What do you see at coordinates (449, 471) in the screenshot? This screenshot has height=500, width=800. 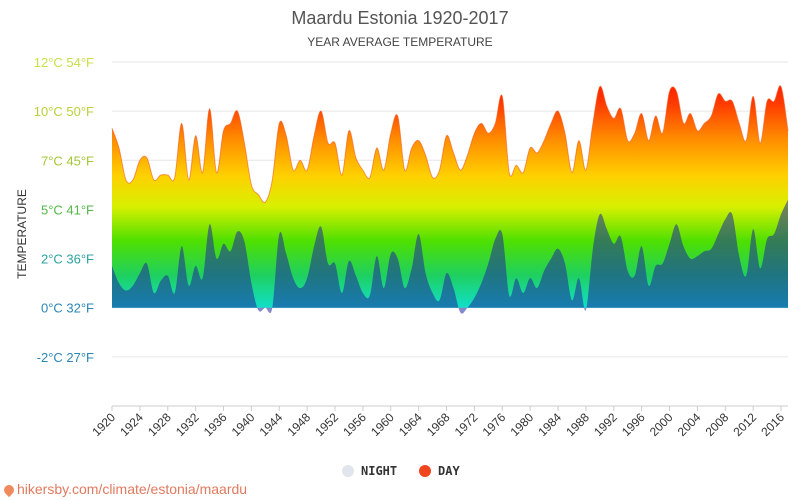 I see `legend-day-label: DAY` at bounding box center [449, 471].